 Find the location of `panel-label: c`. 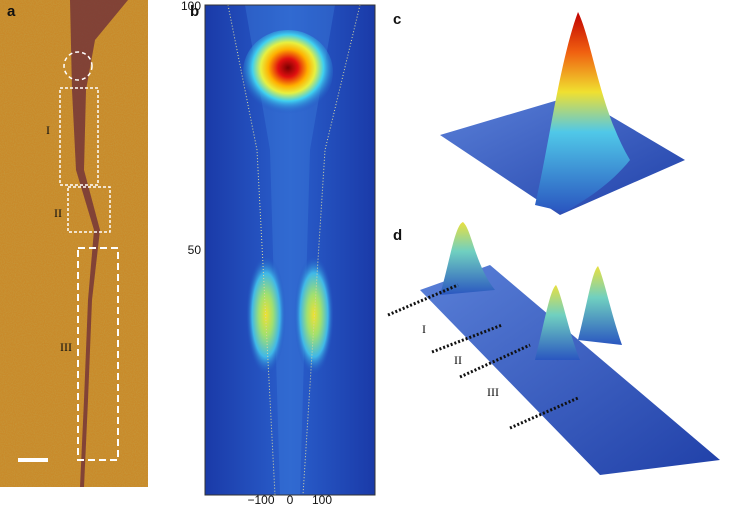

panel-label: c is located at coordinates (397, 19).